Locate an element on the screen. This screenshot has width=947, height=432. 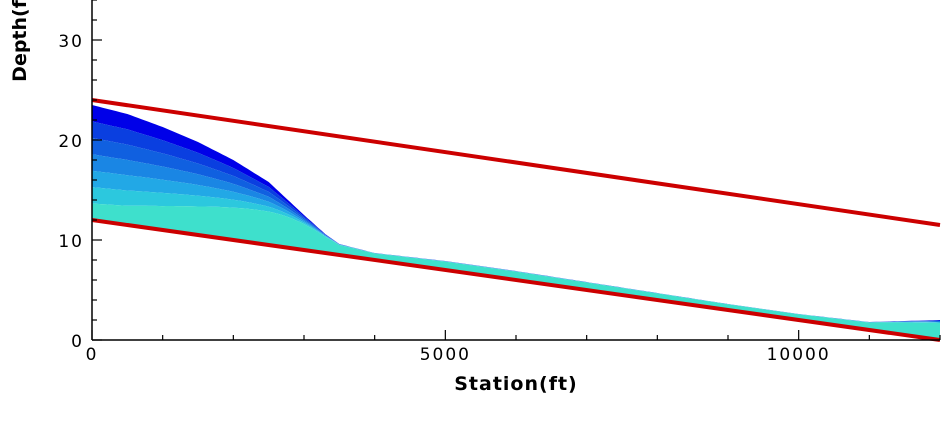
x-tick-label: 10000 is located at coordinates (799, 355).